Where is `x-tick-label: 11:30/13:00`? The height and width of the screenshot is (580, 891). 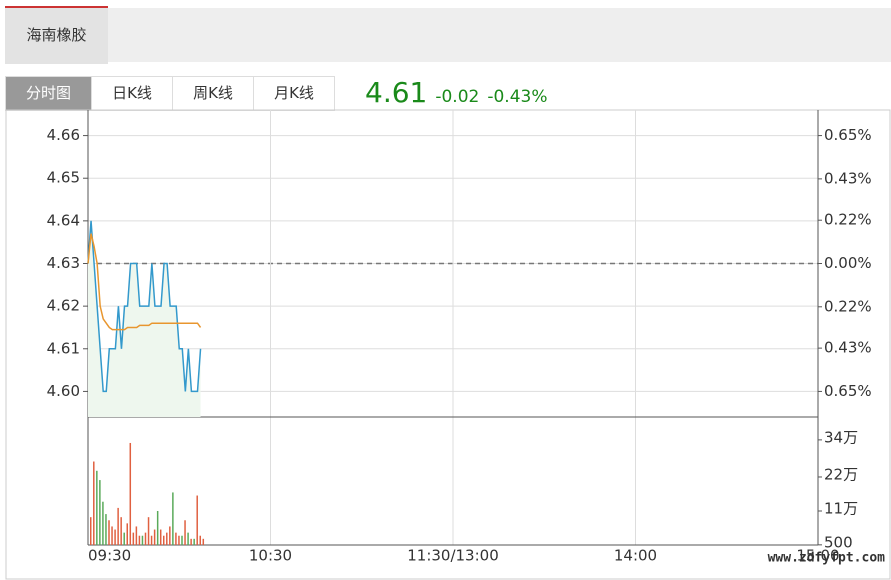 x-tick-label: 11:30/13:00 is located at coordinates (453, 556).